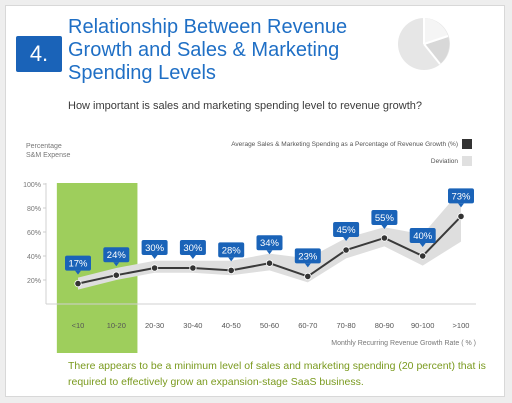 This screenshot has height=403, width=512. What do you see at coordinates (154, 325) in the screenshot?
I see `x-tick-label: 20-30` at bounding box center [154, 325].